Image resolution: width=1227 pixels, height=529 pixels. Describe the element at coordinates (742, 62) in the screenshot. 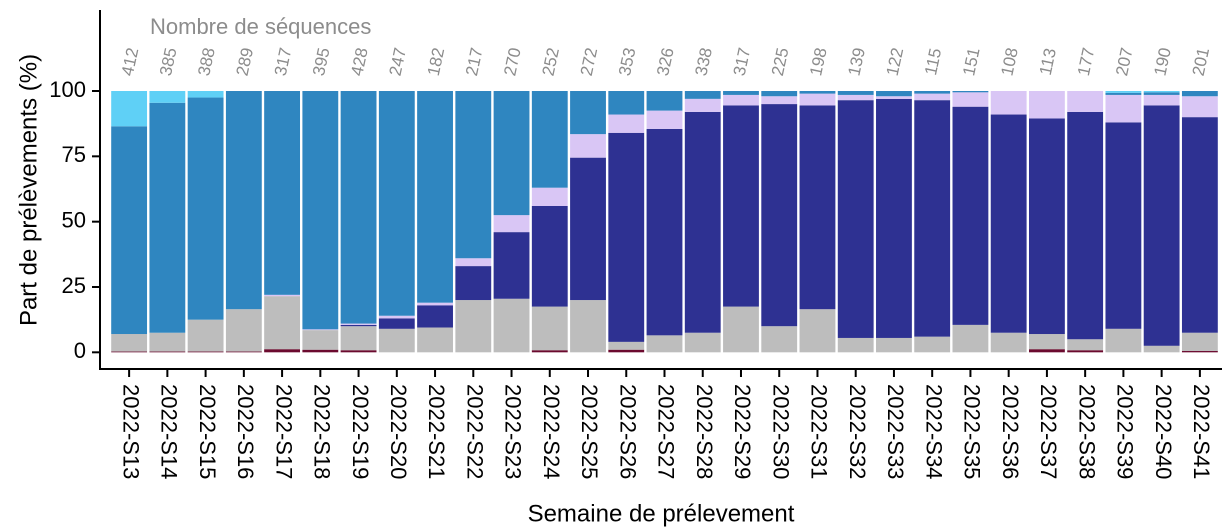

I see `count-label: 317` at that location.